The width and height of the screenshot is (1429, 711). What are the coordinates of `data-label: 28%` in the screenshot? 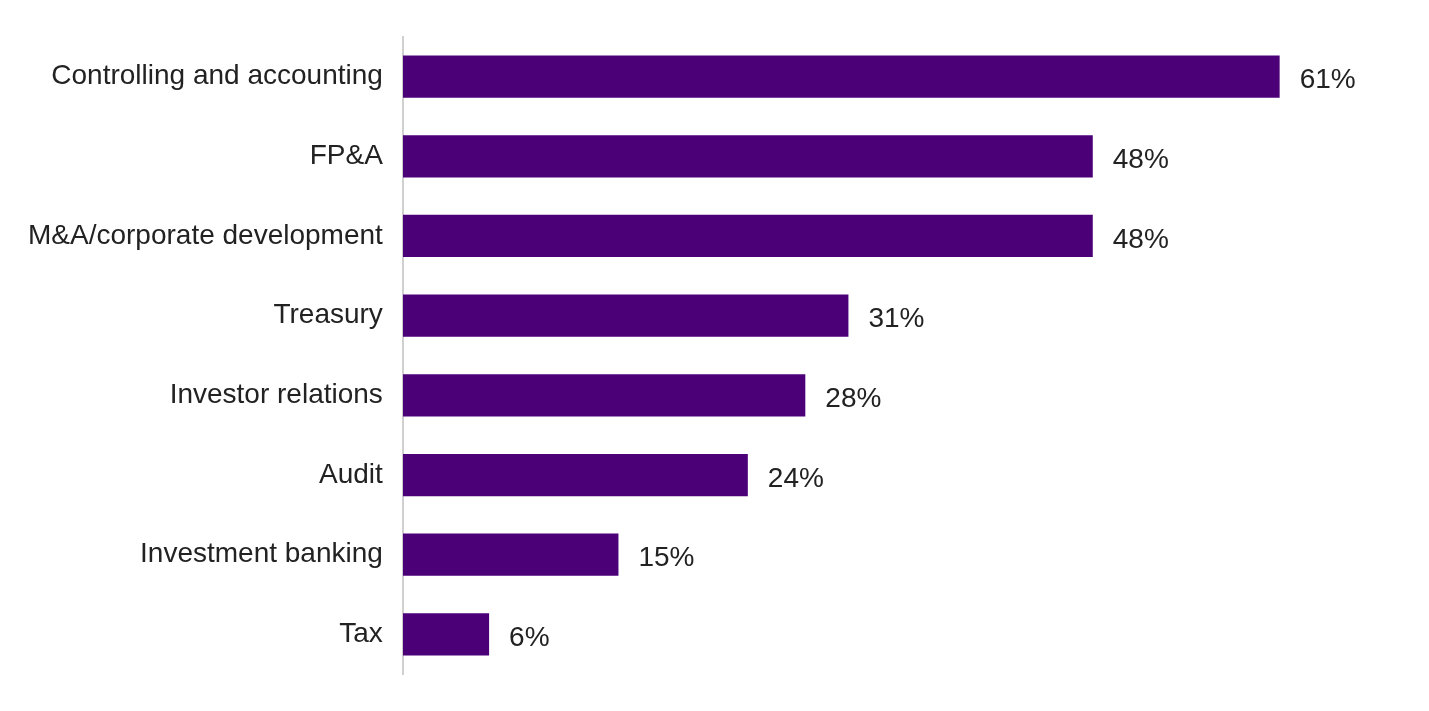 It's located at (853, 398).